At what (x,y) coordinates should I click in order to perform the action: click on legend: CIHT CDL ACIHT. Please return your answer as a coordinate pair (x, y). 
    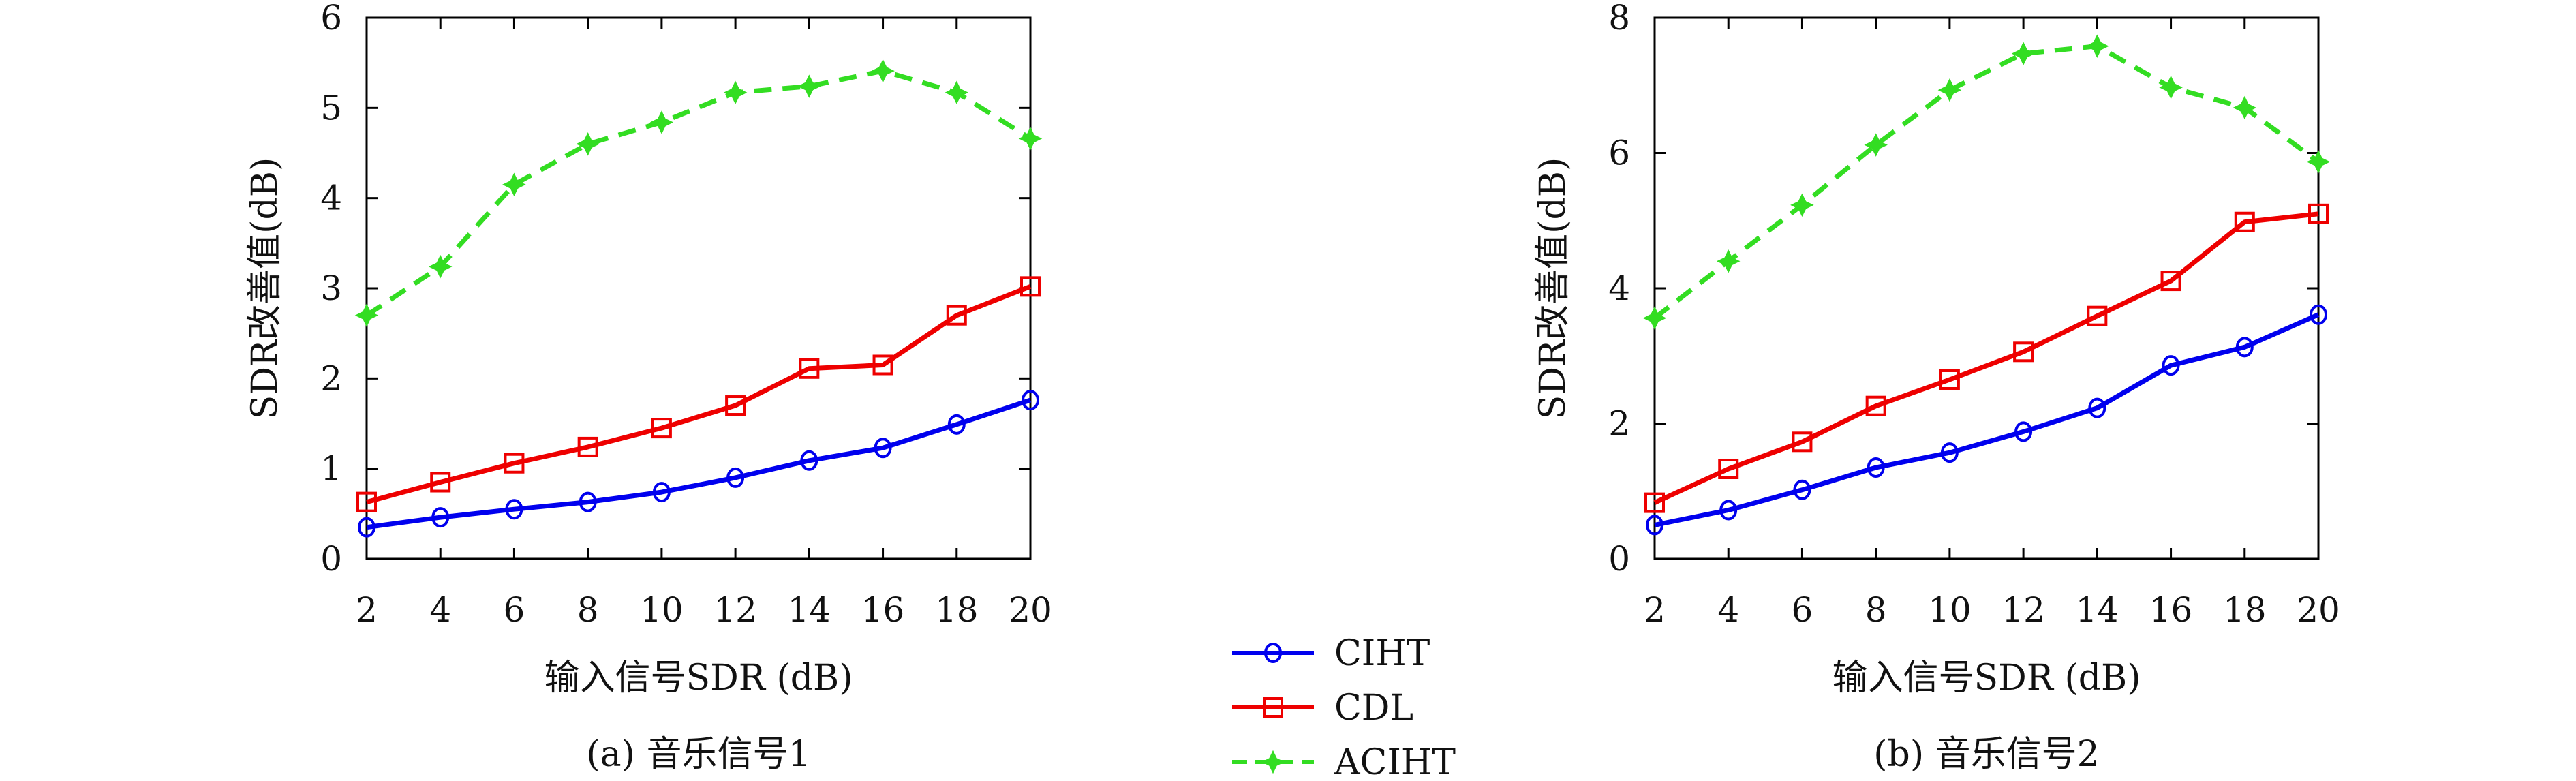
    Looking at the image, I should click on (1344, 707).